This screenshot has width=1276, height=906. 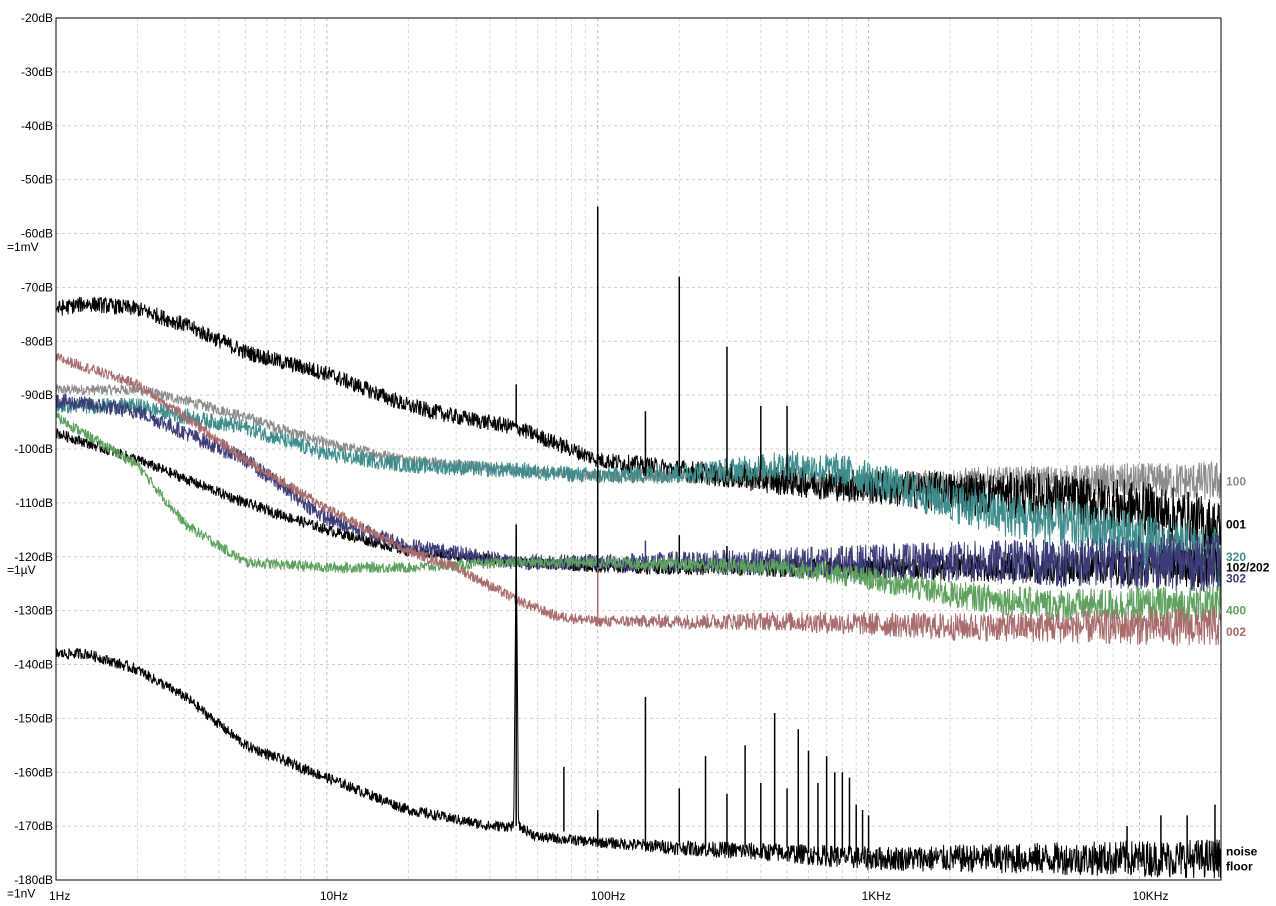 I want to click on y-tick-label: -80dB, so click(x=37, y=341).